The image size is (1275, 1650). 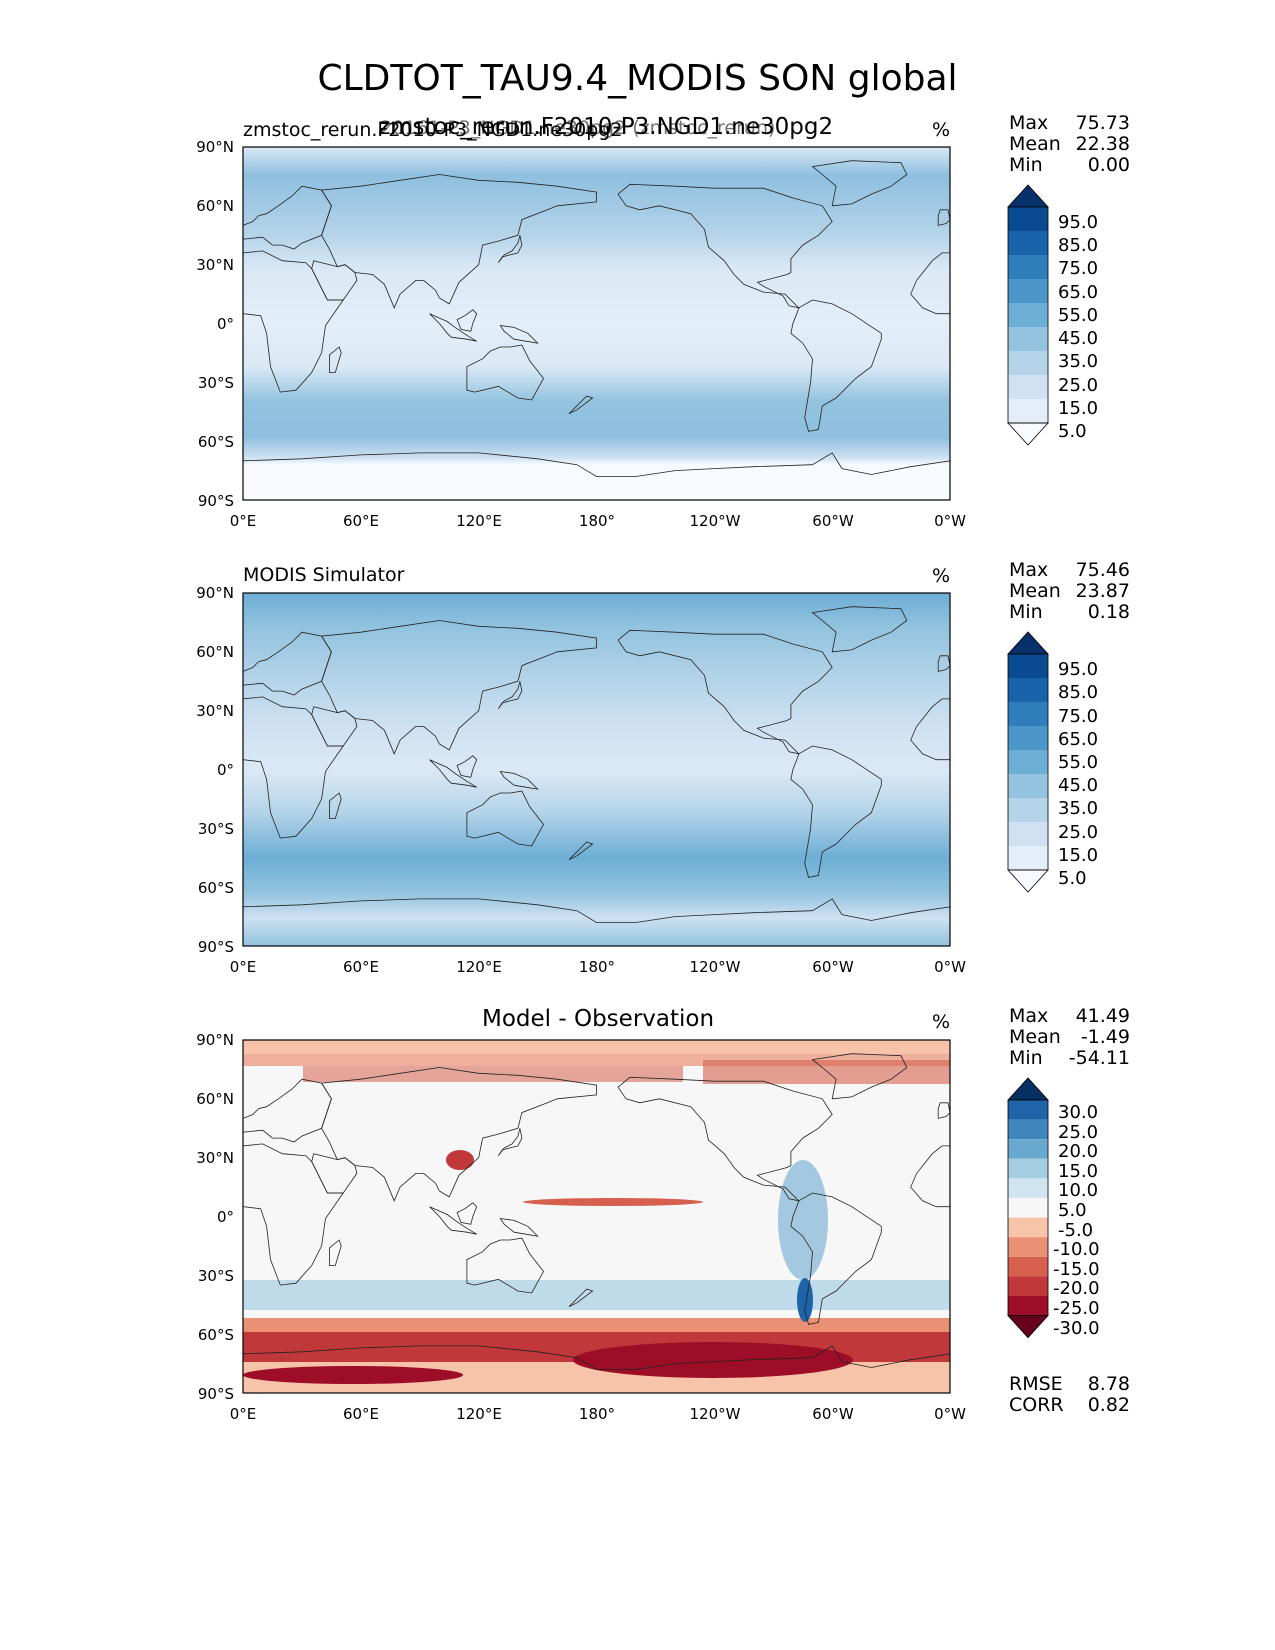 What do you see at coordinates (243, 1414) in the screenshot?
I see `p3-lon-0e: 0°E` at bounding box center [243, 1414].